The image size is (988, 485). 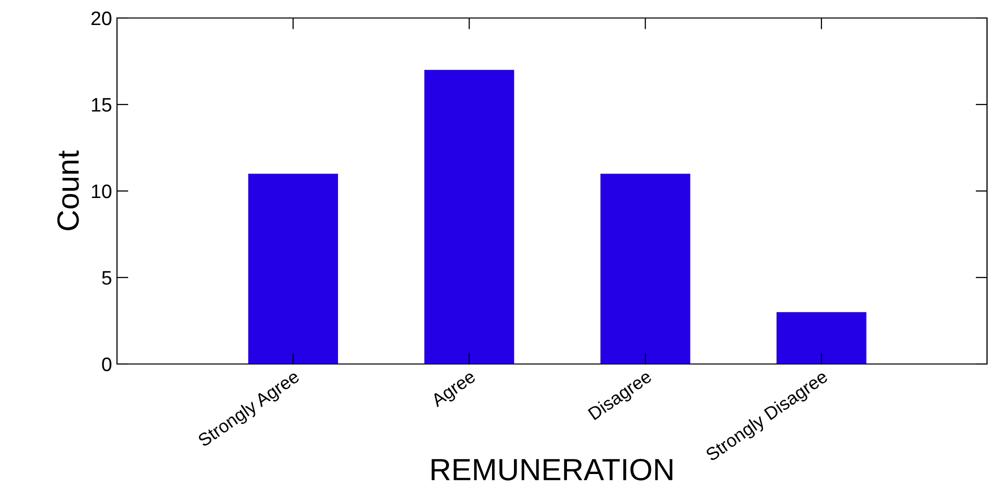 I want to click on y-tick-label: 10, so click(x=102, y=191).